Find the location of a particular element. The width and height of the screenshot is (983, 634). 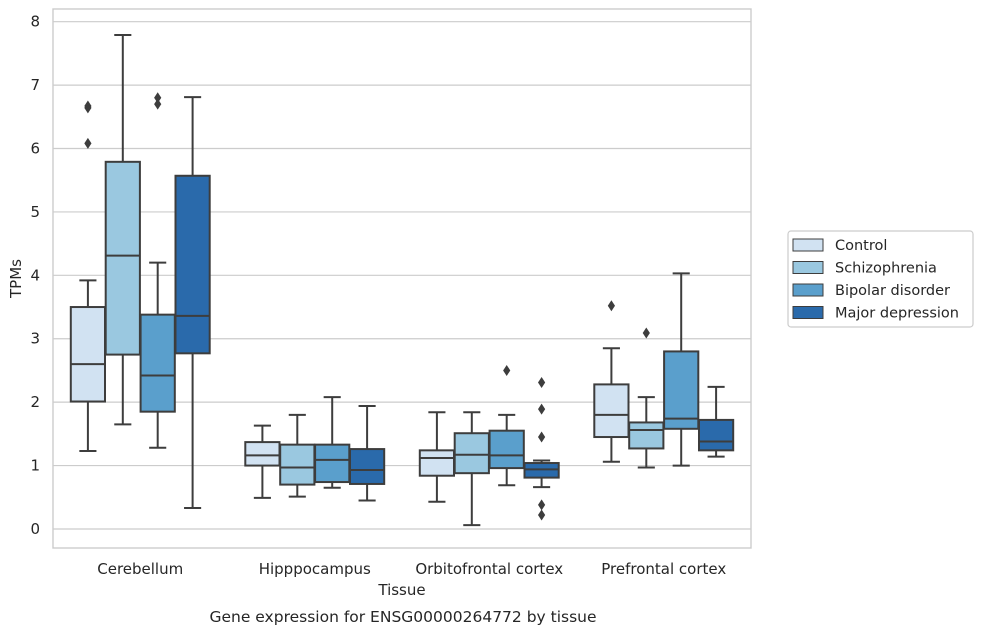

y-axis-ticks: 0 1 2 3 4 5 6 7 8 is located at coordinates (35, 275).